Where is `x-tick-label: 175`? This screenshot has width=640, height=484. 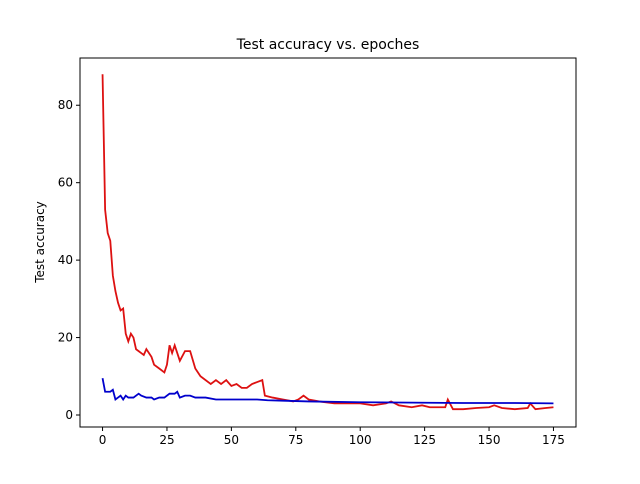 x-tick-label: 175 is located at coordinates (553, 440).